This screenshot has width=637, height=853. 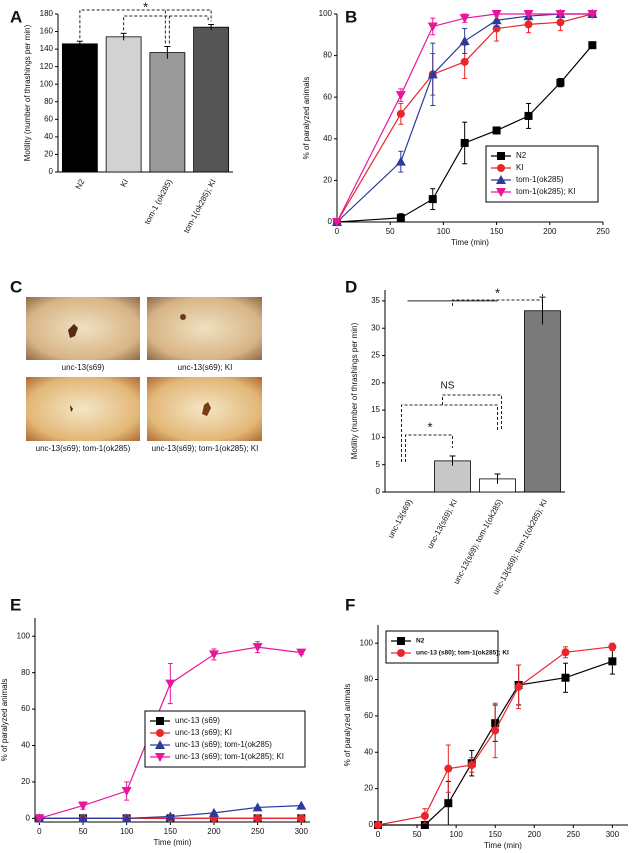 I want to click on y-tick-label: 120, so click(x=47, y=66).